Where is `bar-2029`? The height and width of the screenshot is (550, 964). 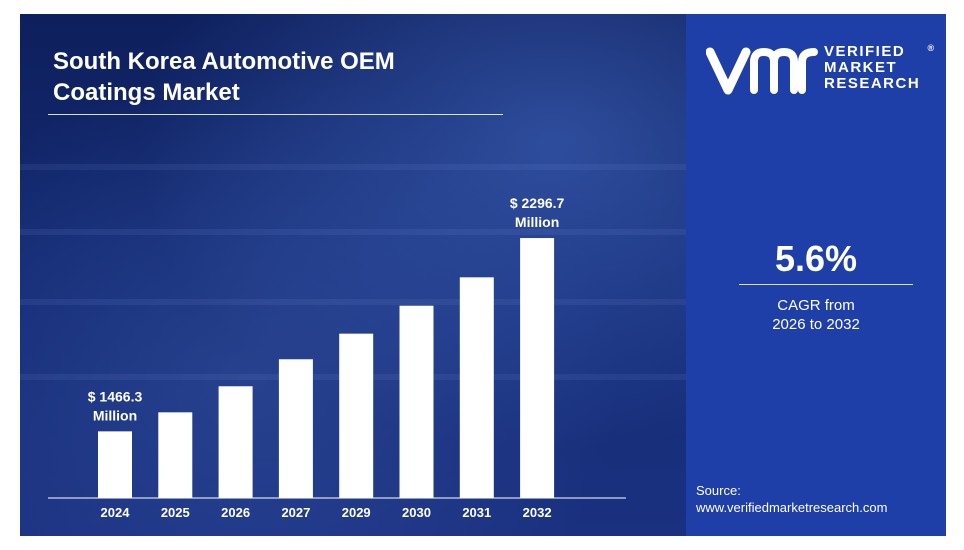 bar-2029 is located at coordinates (356, 415).